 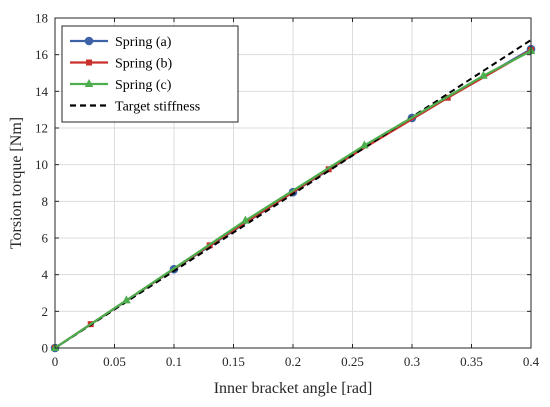 What do you see at coordinates (412, 361) in the screenshot?
I see `x-tick-label: 0.3` at bounding box center [412, 361].